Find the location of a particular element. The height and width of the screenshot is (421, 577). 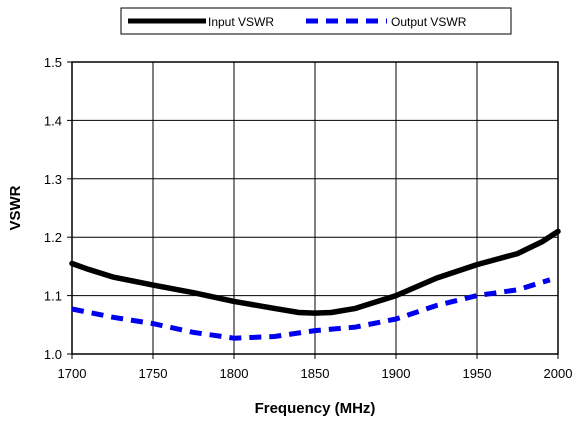

legend-label-input: Input VSWR is located at coordinates (241, 22).